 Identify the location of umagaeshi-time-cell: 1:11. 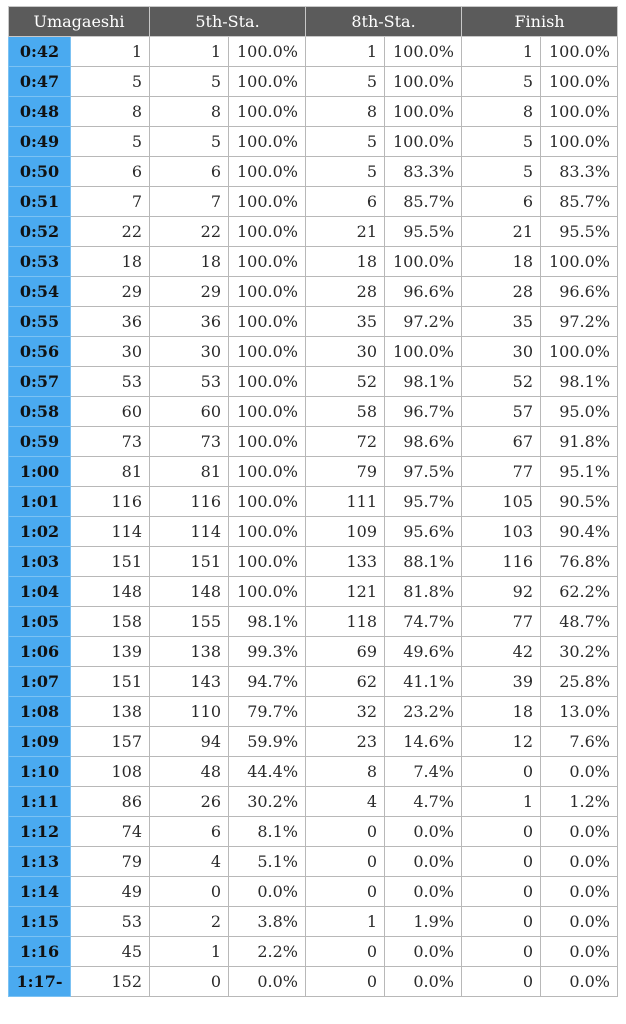
(39, 801).